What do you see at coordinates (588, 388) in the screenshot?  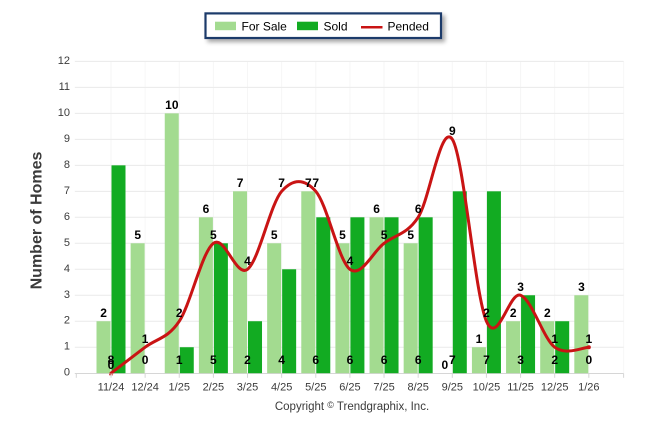 I see `svg-text: 1/26` at bounding box center [588, 388].